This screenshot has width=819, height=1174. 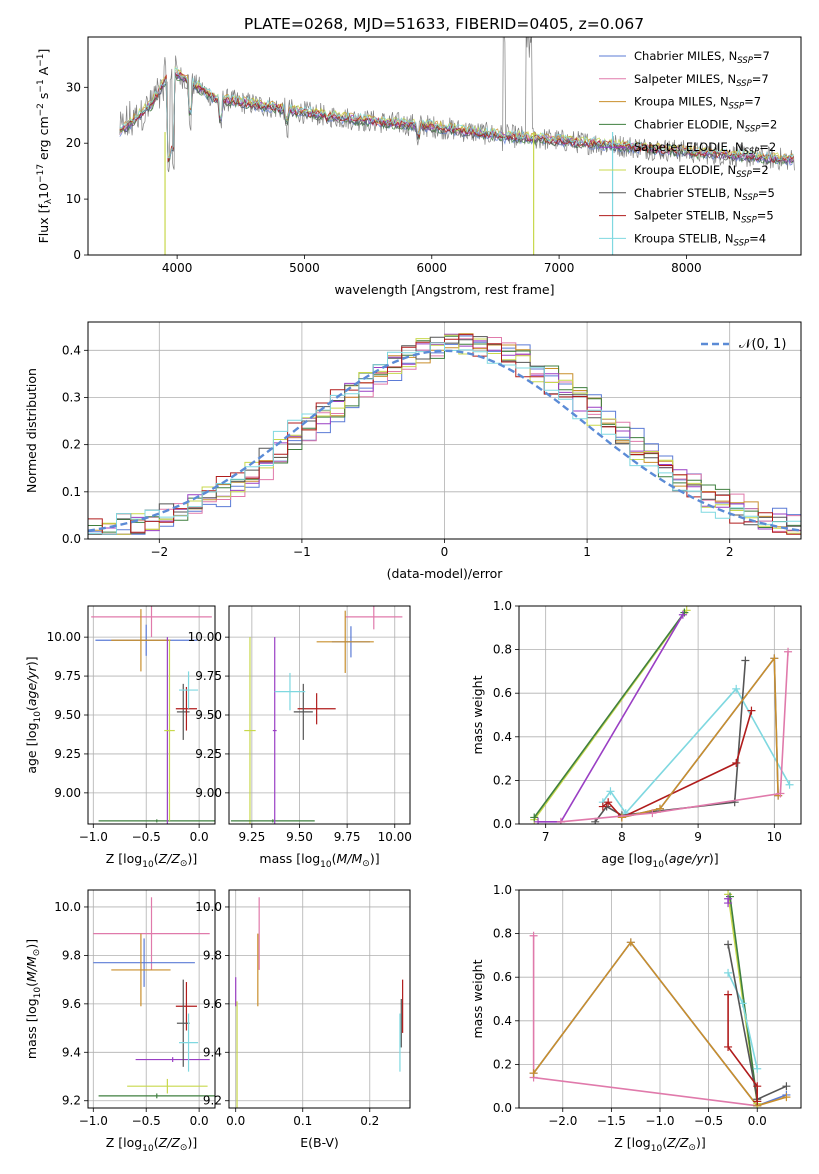 What do you see at coordinates (705, 148) in the screenshot?
I see `legend-label: Salpeter ELODIE, NSSP=2` at bounding box center [705, 148].